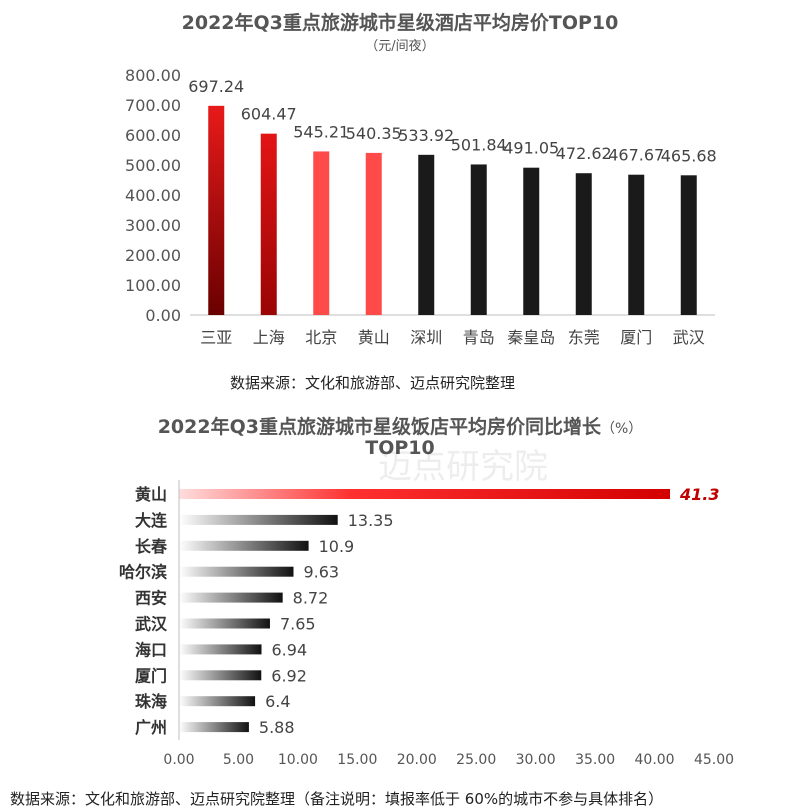  I want to click on y-tick-label: 0.00, so click(163, 315).